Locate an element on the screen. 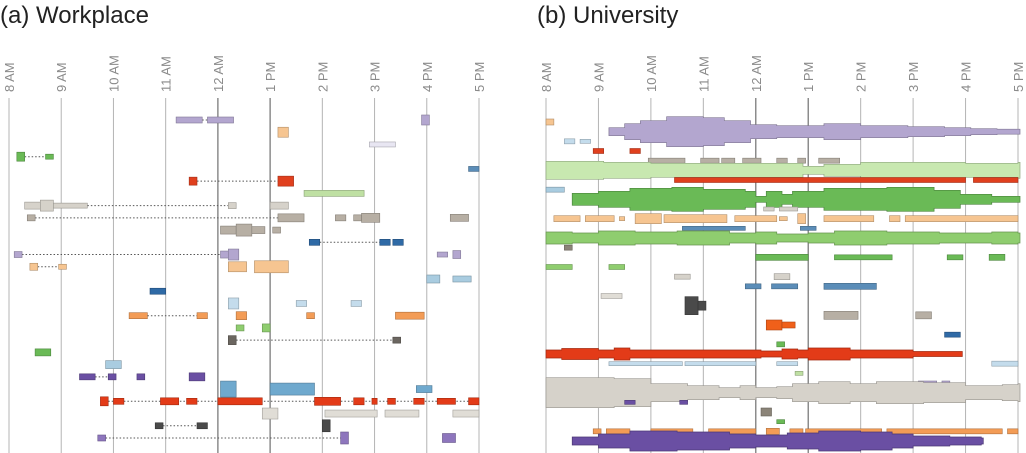  tick-label: 5 PM is located at coordinates (479, 77).